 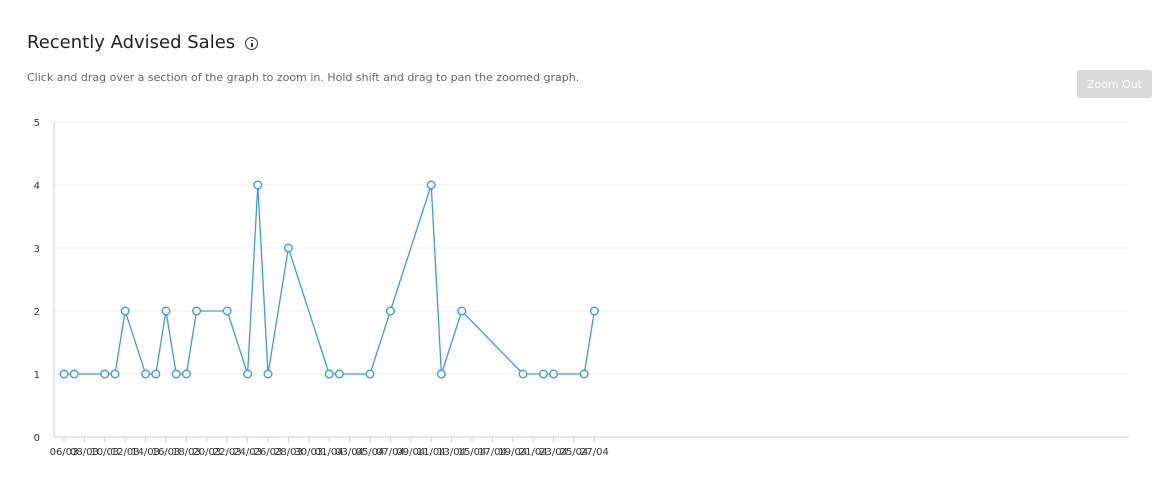 What do you see at coordinates (512, 452) in the screenshot?
I see `x-tick-label: 19/04` at bounding box center [512, 452].